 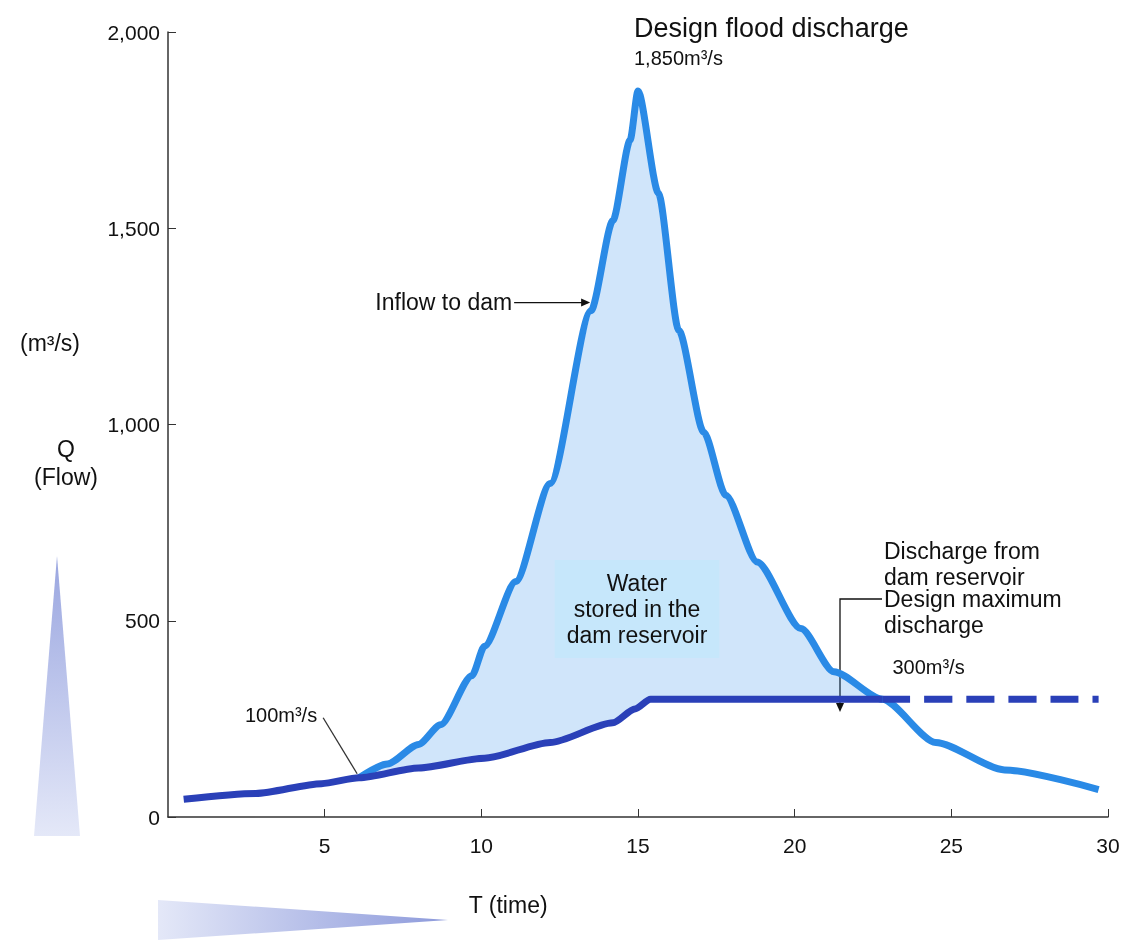 What do you see at coordinates (142, 621) in the screenshot?
I see `y-tick-label: 500` at bounding box center [142, 621].